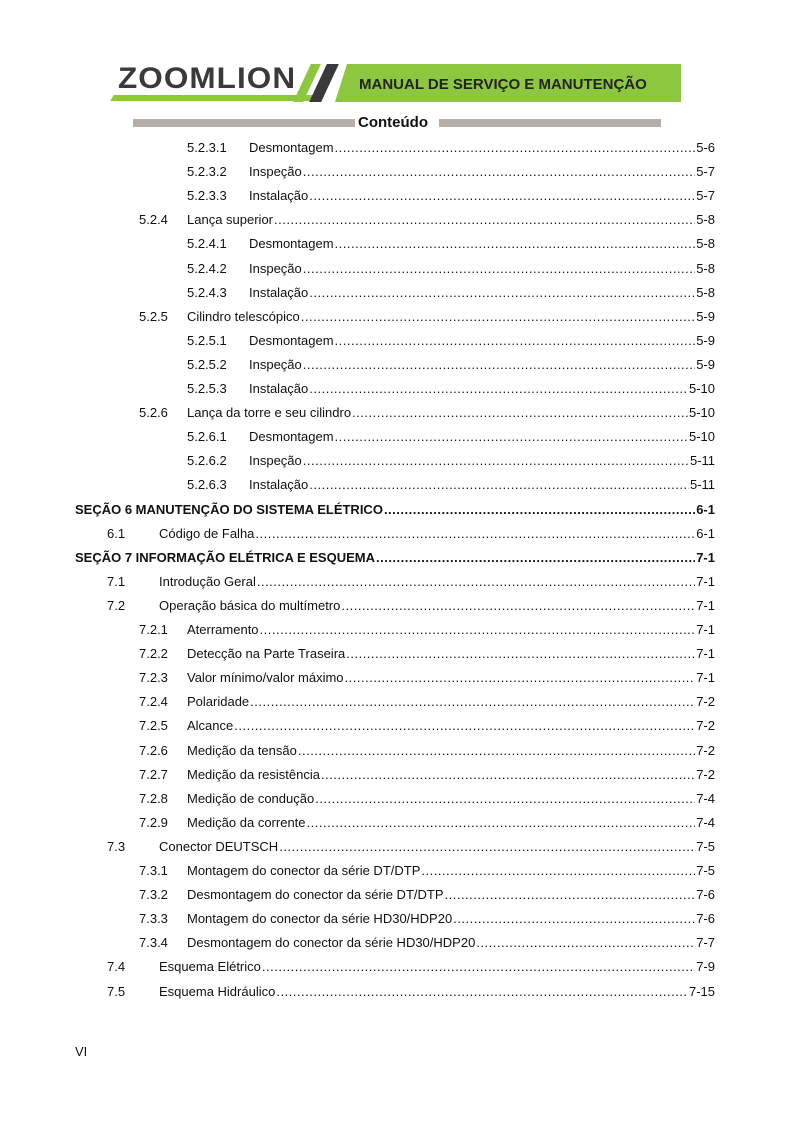 This screenshot has height=1122, width=793. I want to click on toc-entry: 7.2.1 Aterramento 7-1, so click(427, 630).